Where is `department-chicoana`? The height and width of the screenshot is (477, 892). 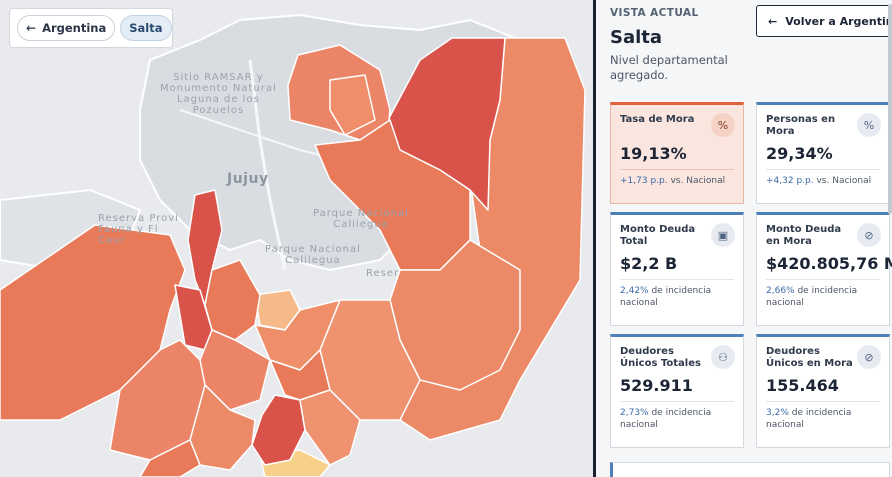
department-chicoana is located at coordinates (235, 370).